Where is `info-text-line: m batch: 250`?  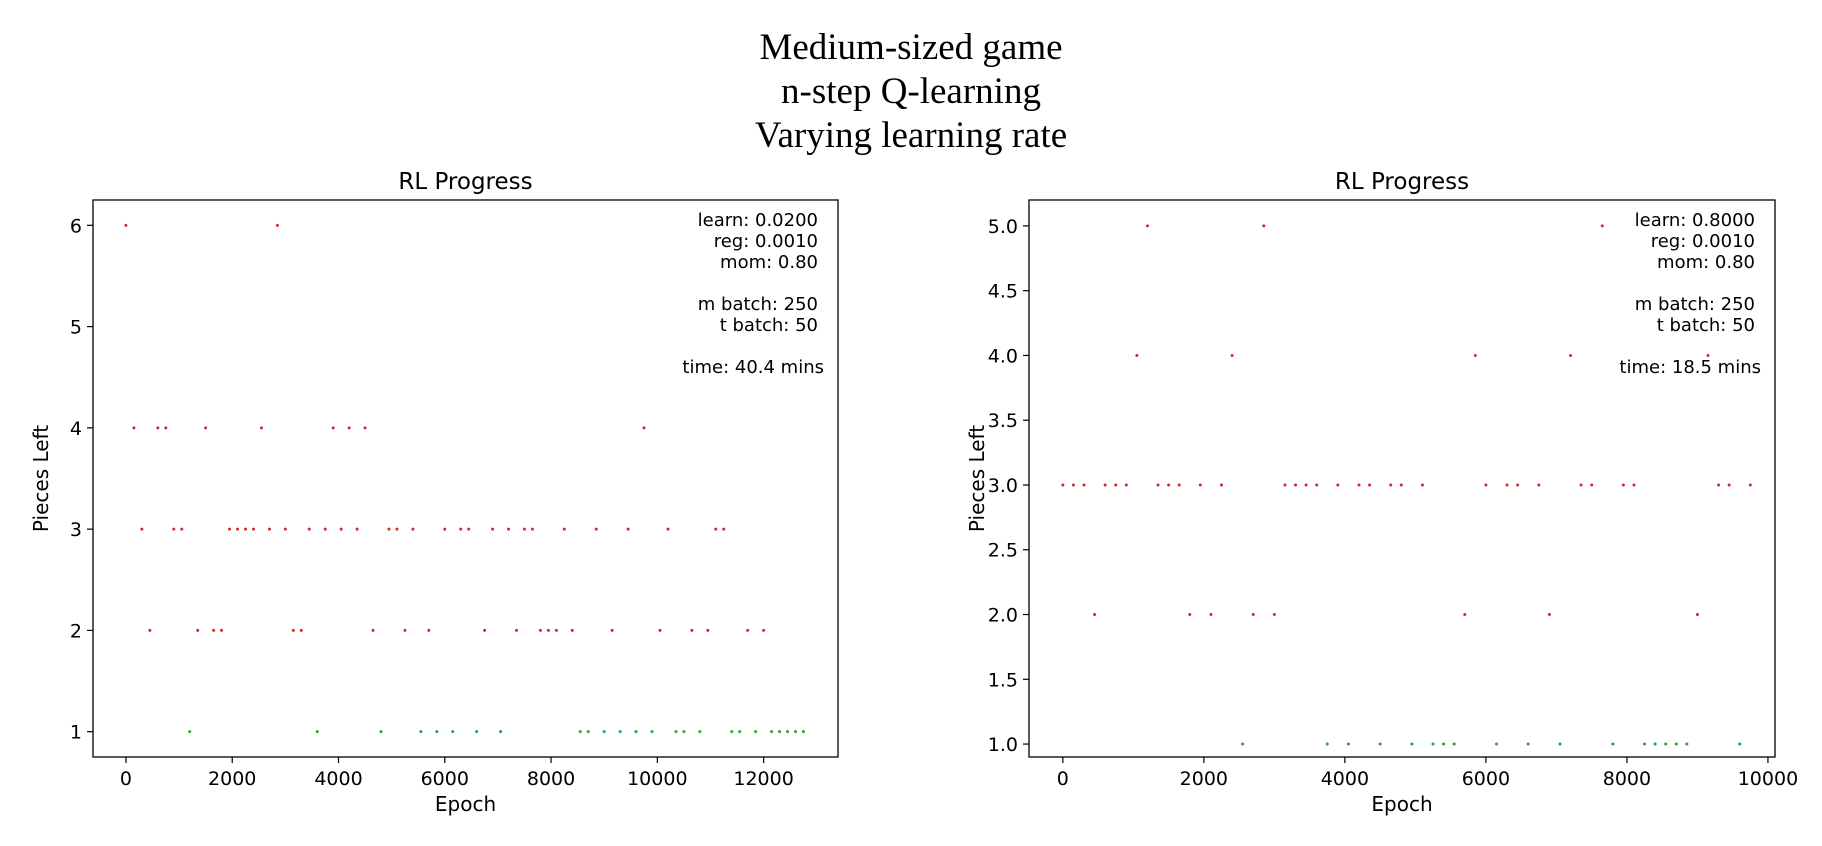 info-text-line: m batch: 250 is located at coordinates (758, 304).